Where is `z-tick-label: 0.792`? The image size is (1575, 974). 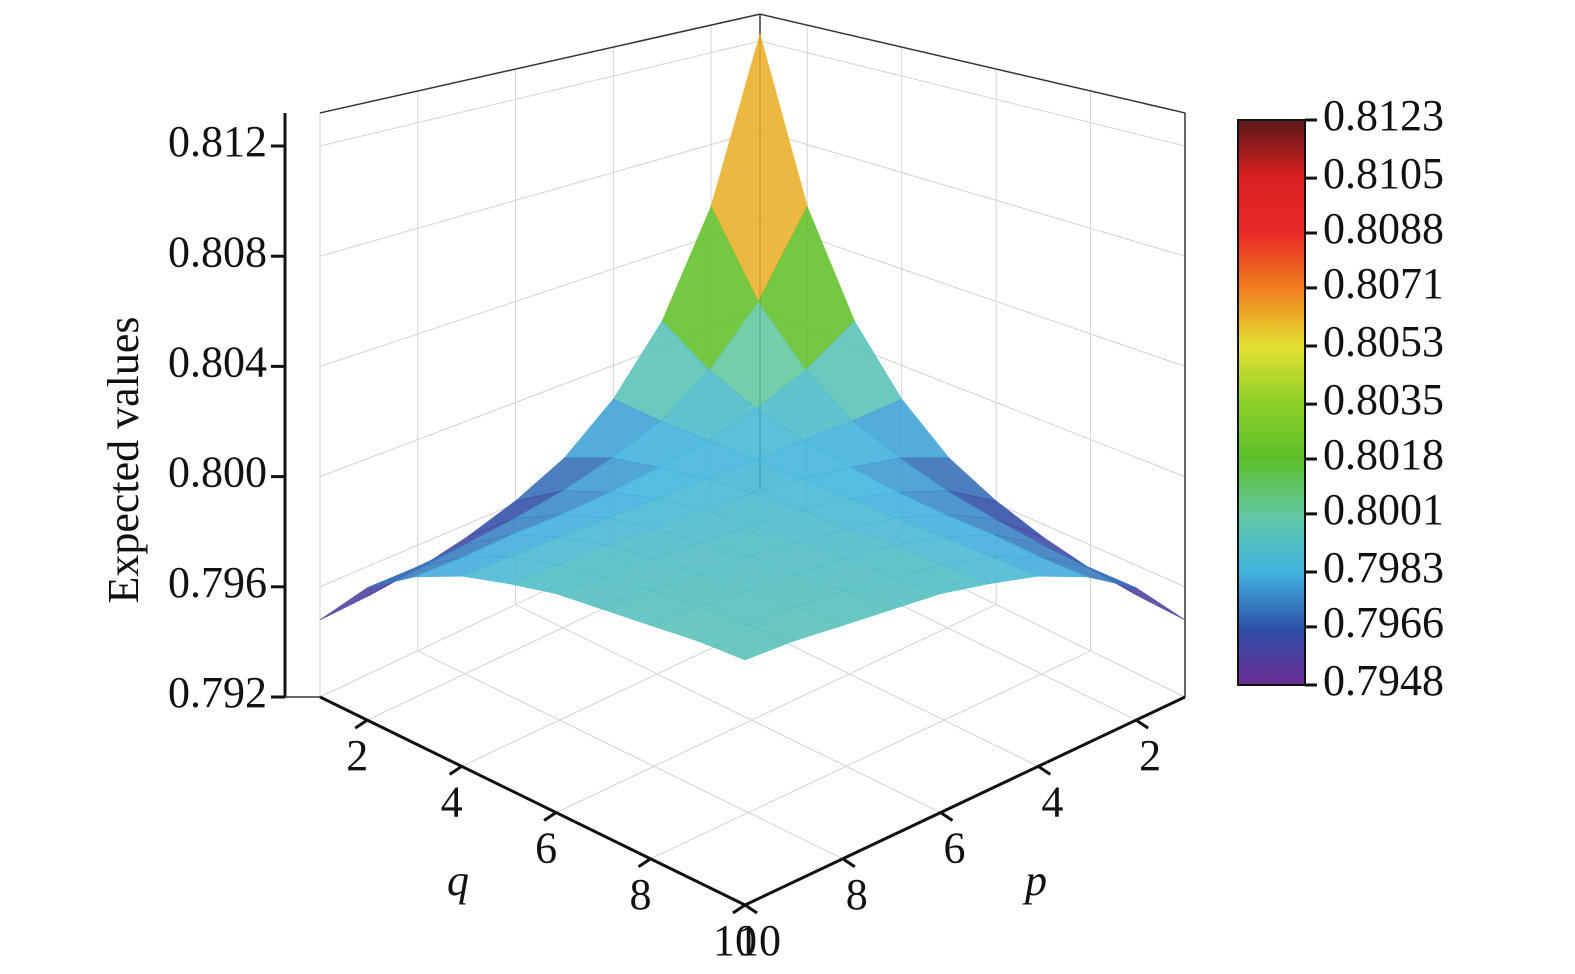 z-tick-label: 0.792 is located at coordinates (217, 692).